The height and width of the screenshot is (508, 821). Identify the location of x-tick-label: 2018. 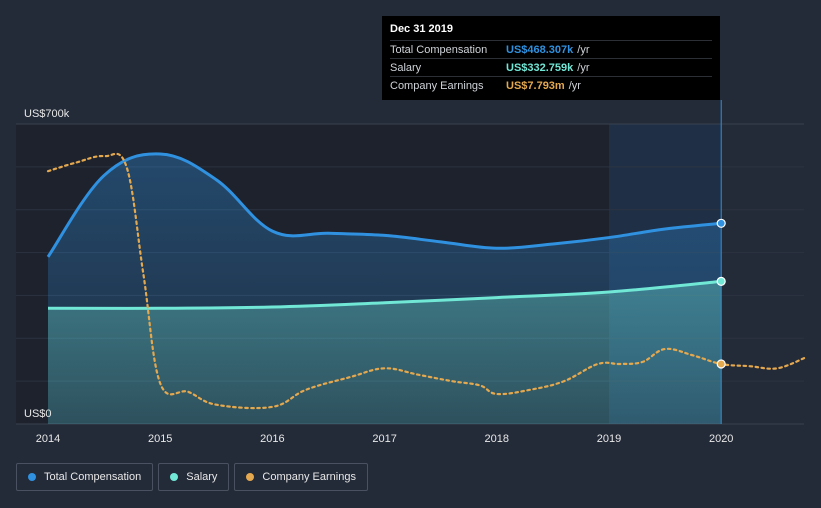
(497, 439).